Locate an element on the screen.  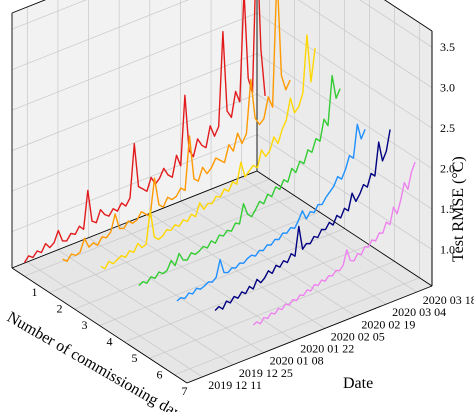
z-tick-label: 2.5 is located at coordinates (447, 128).